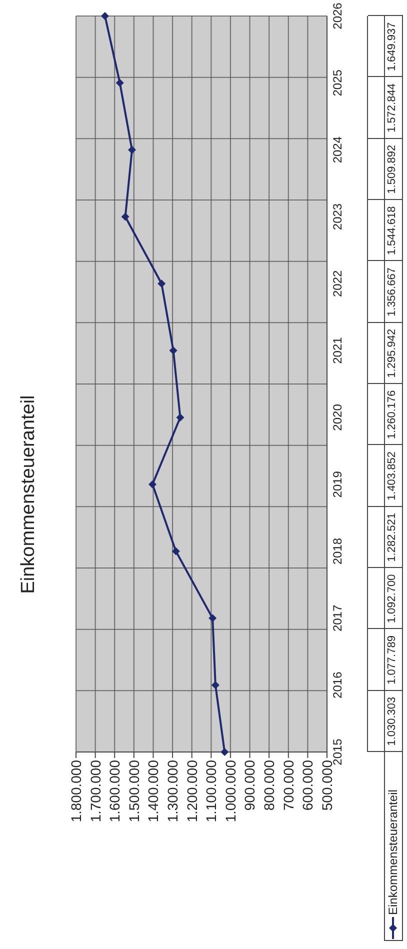 The width and height of the screenshot is (407, 949). I want to click on x-tick-label: 1.500.000, so click(134, 791).